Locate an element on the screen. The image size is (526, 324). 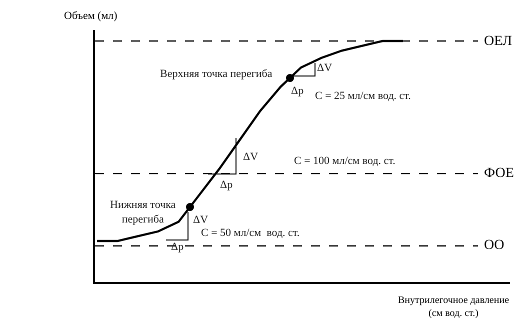
ref-line-label: ОО is located at coordinates (494, 245).